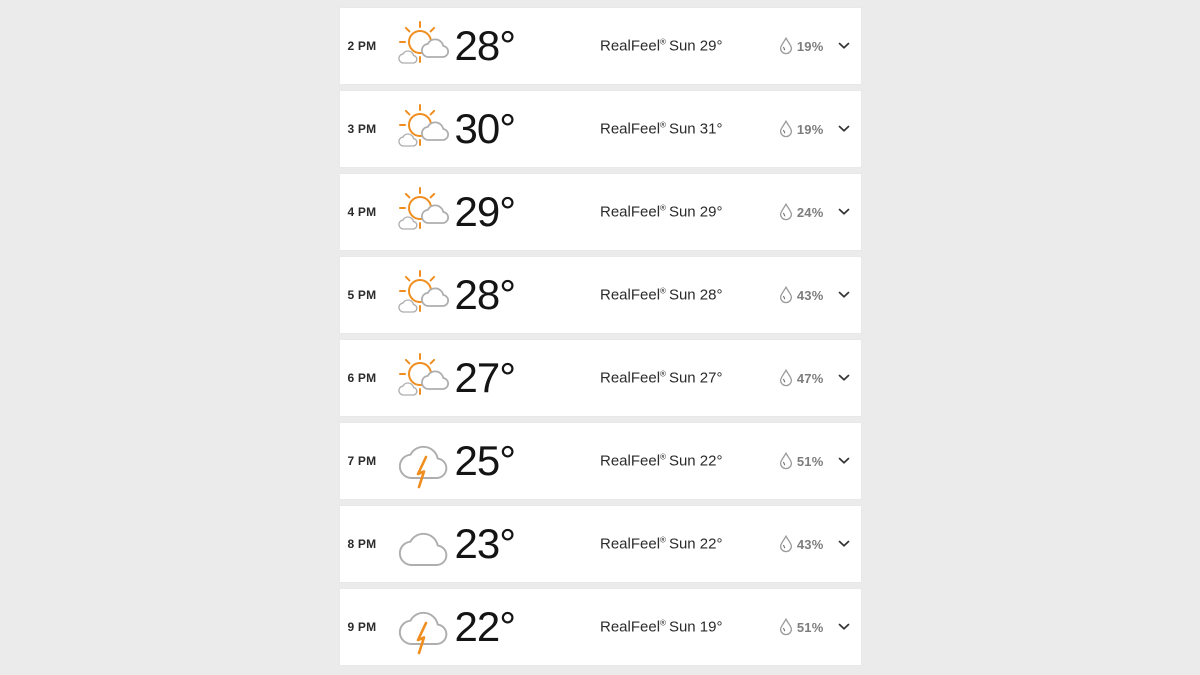 This screenshot has width=1200, height=675. I want to click on temperature: 30°, so click(485, 128).